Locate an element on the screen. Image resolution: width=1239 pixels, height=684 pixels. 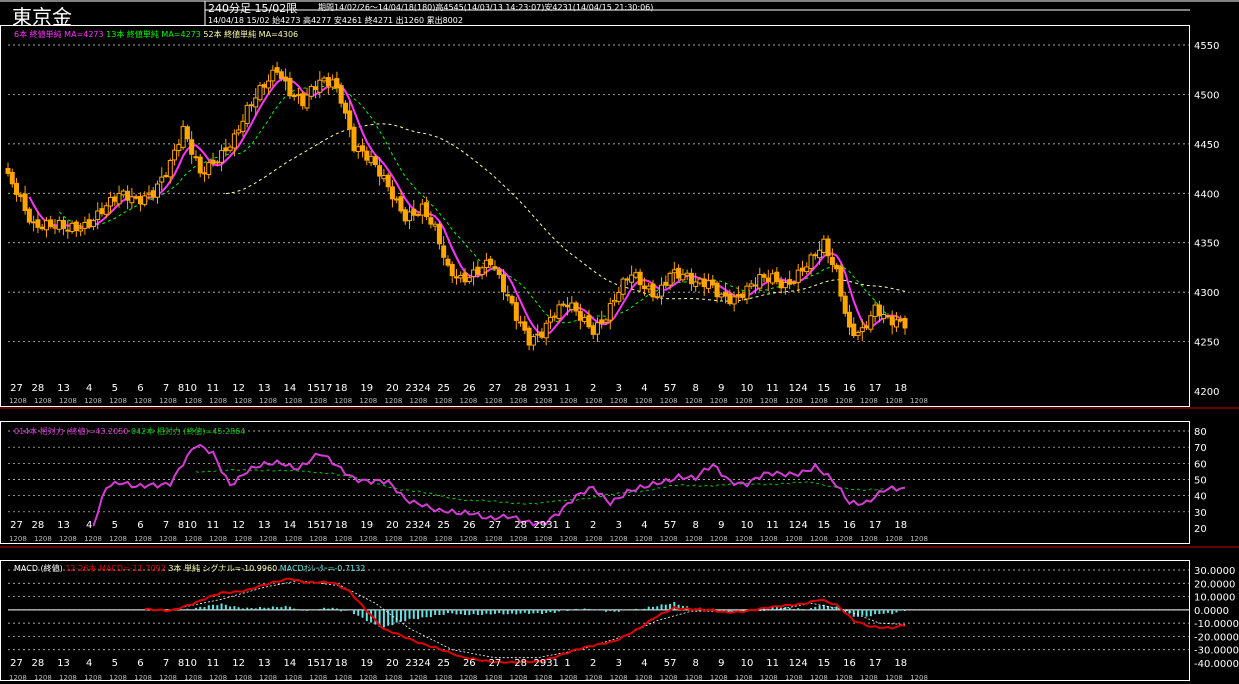
date-tick-label: 810 is located at coordinates (187, 663).